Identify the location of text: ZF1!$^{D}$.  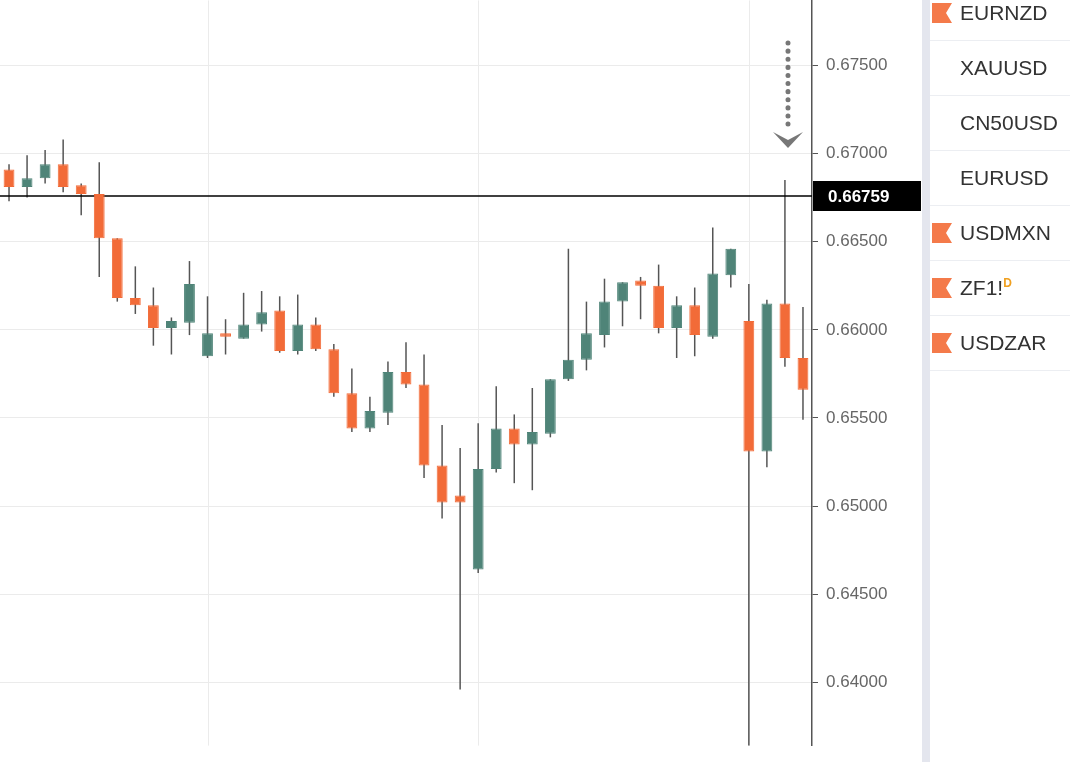
(986, 288).